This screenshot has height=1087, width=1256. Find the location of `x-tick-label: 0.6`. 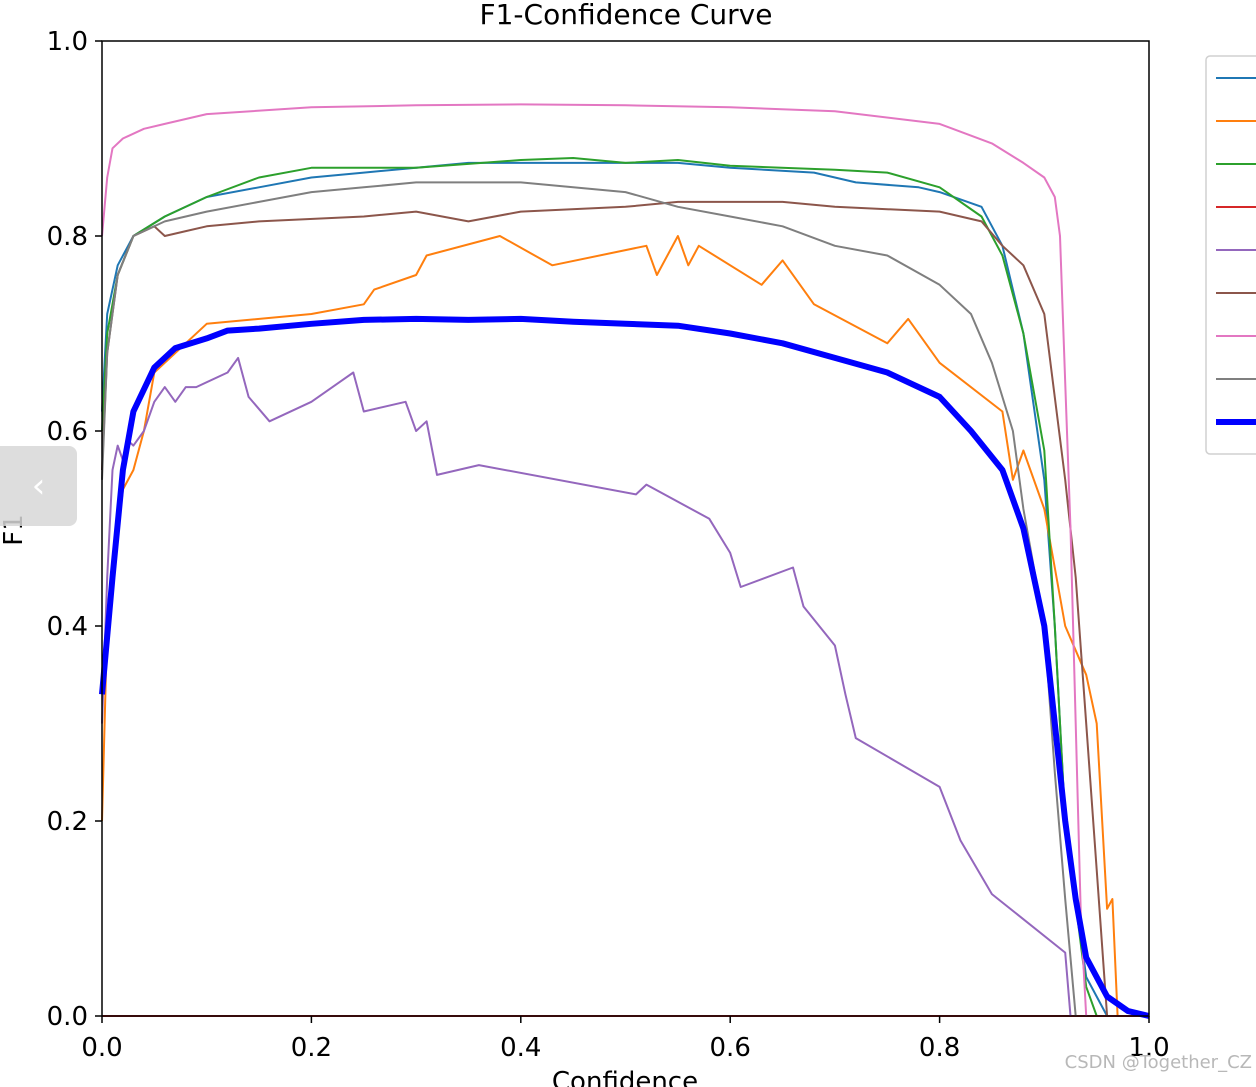

x-tick-label: 0.6 is located at coordinates (730, 1048).